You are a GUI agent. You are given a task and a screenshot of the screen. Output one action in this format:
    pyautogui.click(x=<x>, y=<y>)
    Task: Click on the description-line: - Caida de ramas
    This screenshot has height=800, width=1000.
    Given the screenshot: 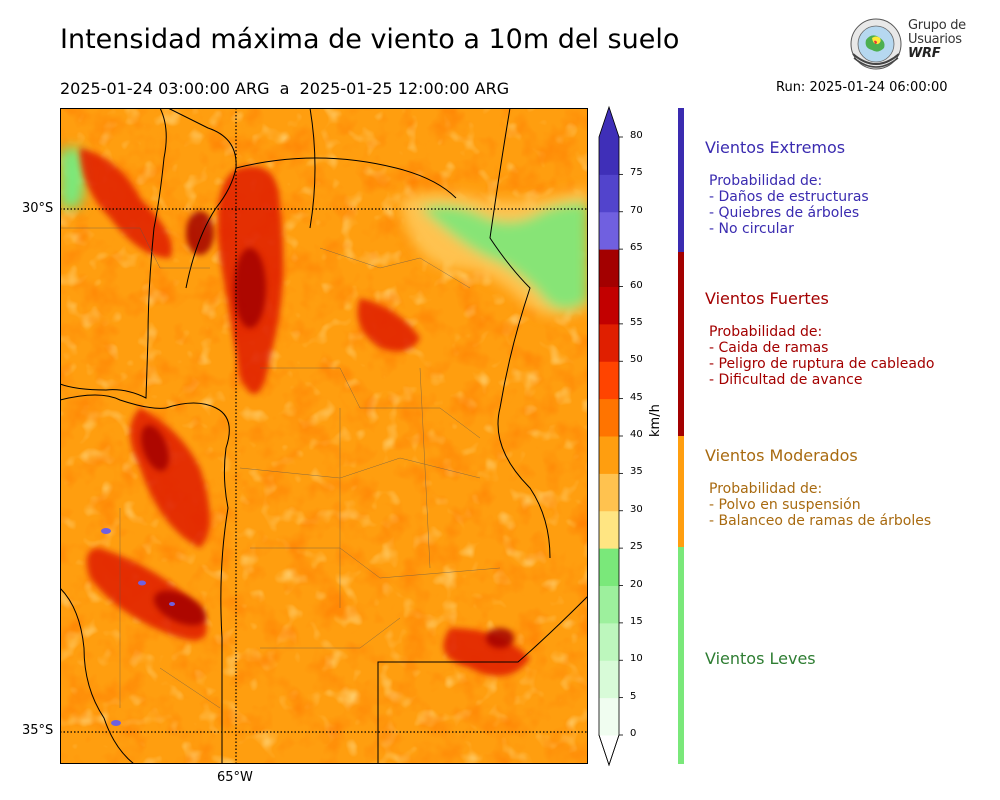 What is the action you would take?
    pyautogui.click(x=769, y=348)
    